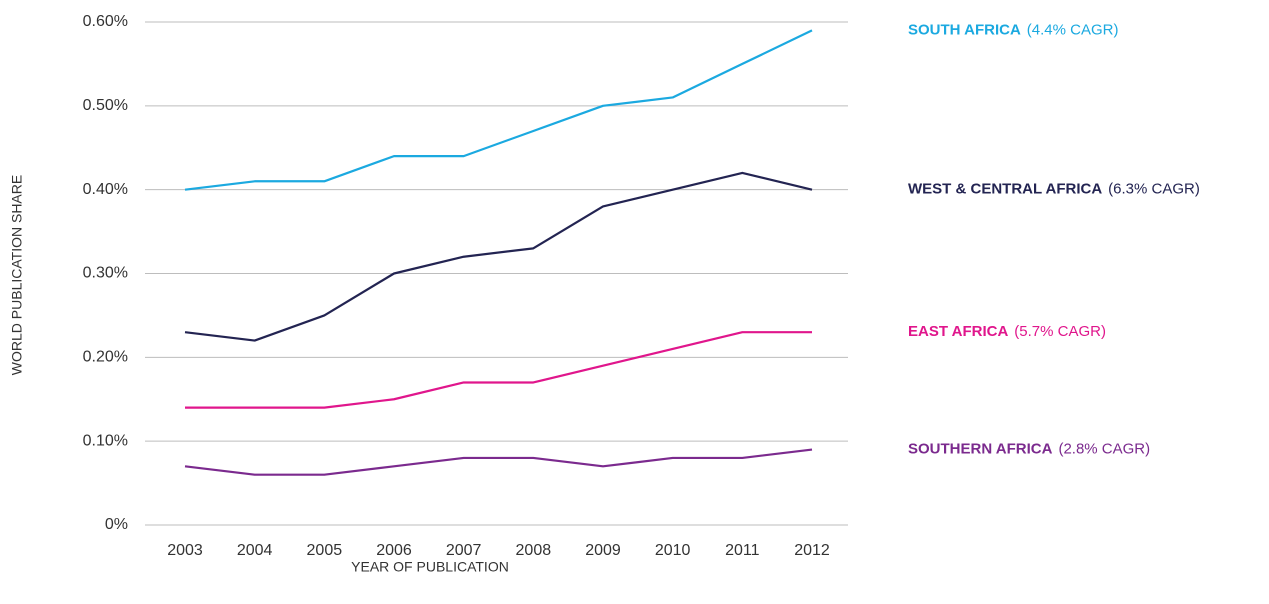 The width and height of the screenshot is (1269, 604). Describe the element at coordinates (603, 550) in the screenshot. I see `x-tick-label: 2009` at that location.